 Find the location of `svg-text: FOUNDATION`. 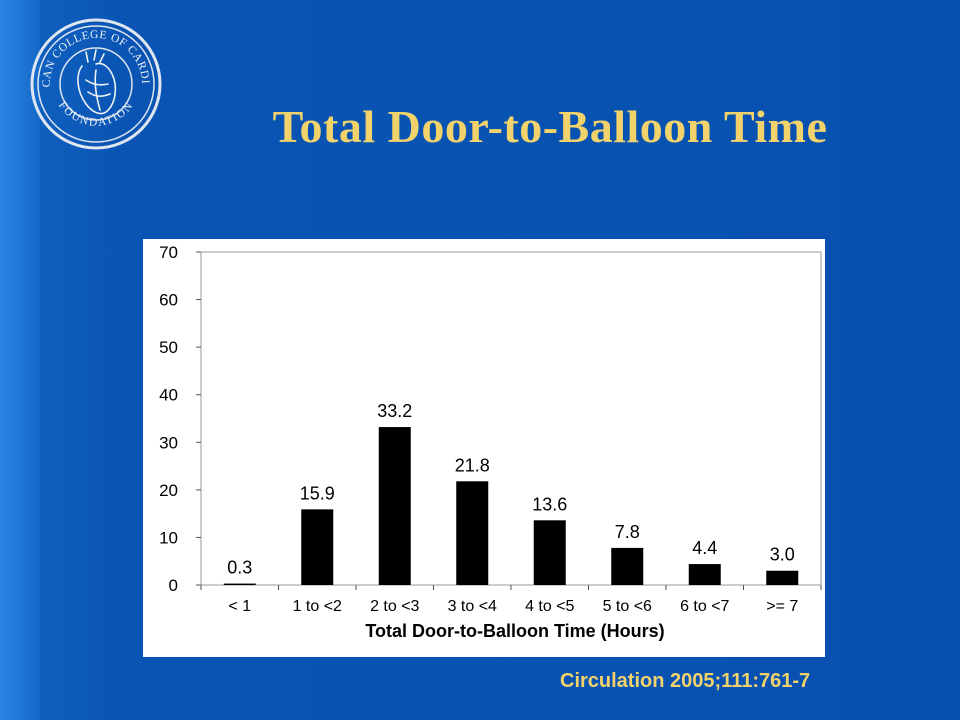

svg-text: FOUNDATION is located at coordinates (96, 113).